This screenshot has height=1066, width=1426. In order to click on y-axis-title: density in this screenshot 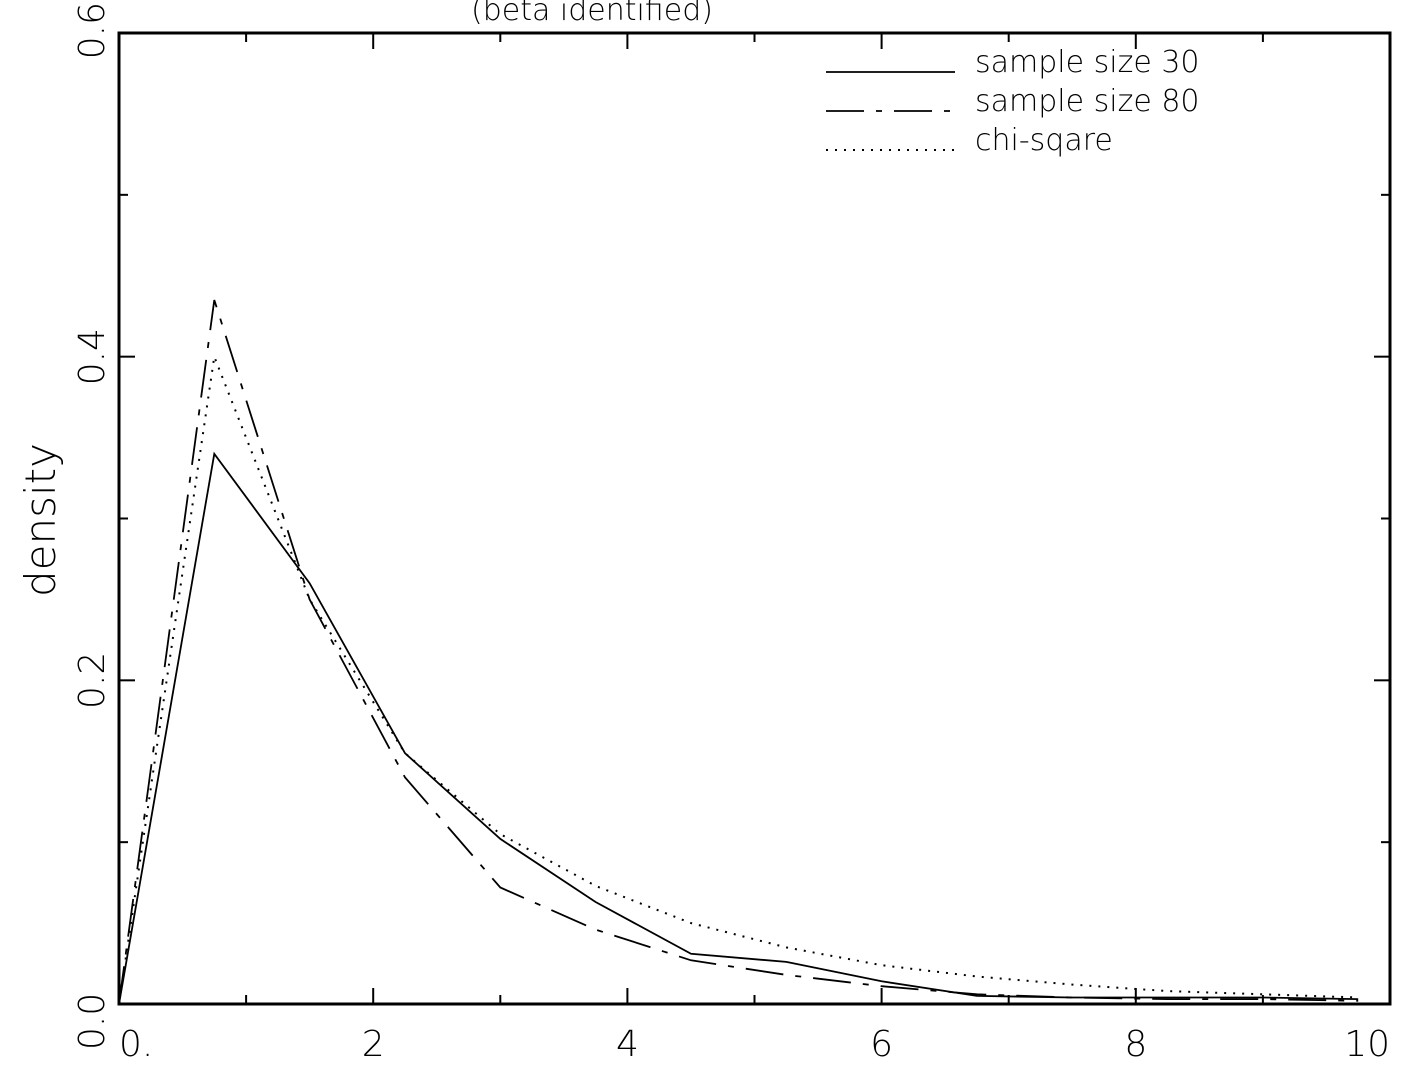, I will do `click(40, 520)`.